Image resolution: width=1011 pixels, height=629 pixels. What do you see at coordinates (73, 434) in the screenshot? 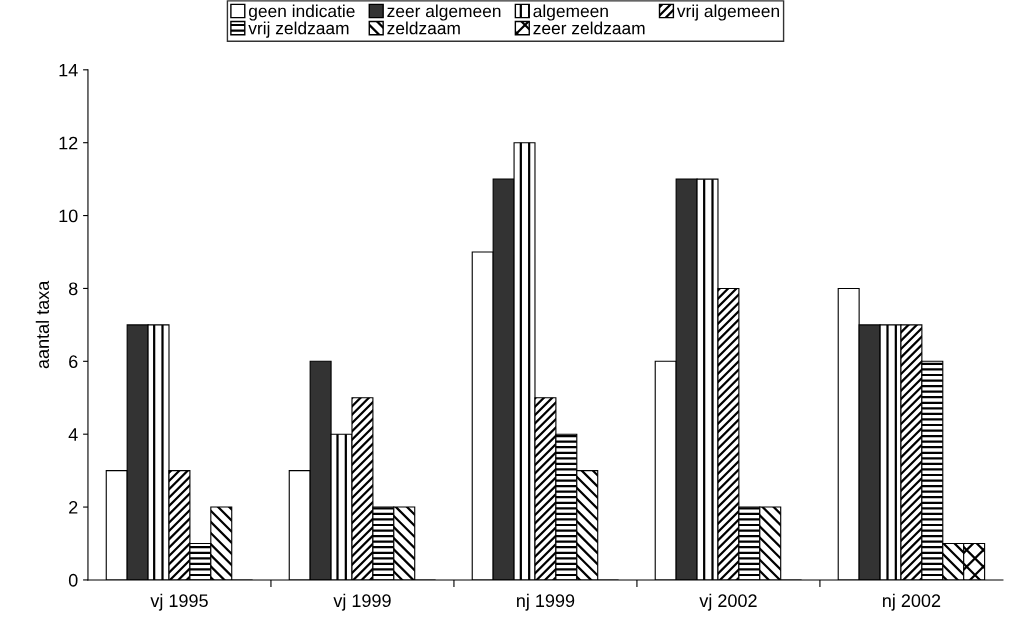
I see `y-tick-label: 4` at bounding box center [73, 434].